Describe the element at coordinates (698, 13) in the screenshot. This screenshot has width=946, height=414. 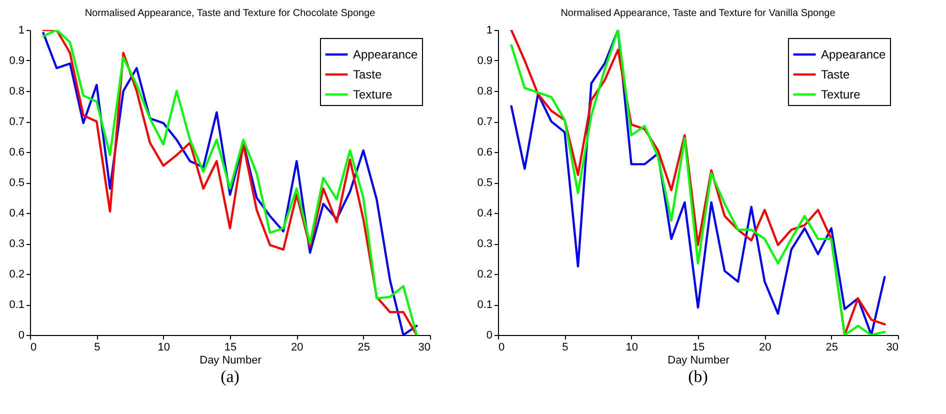
I see `chart-title: Normalised Appearance, Taste and Texture for Vanilla Sponge` at that location.